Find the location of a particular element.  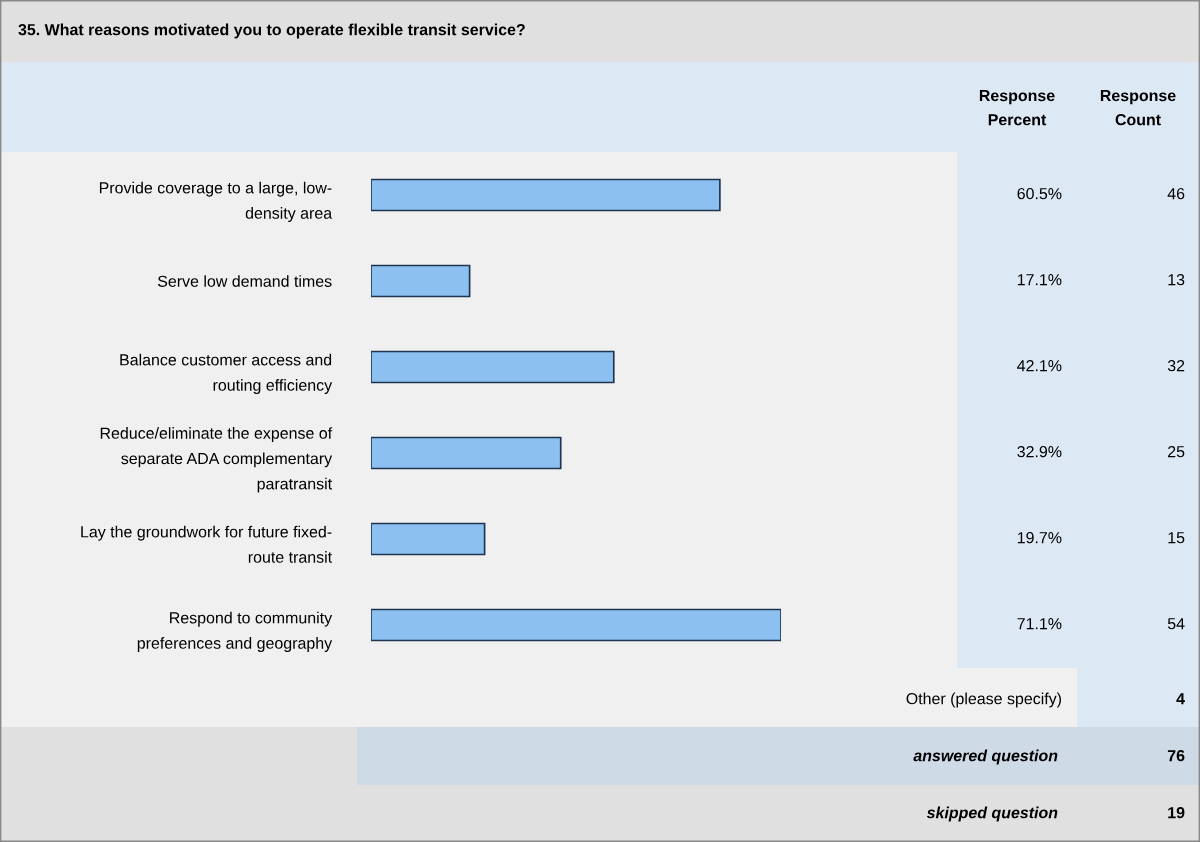

y-tick-label: Respond to community preferences and geography is located at coordinates (235, 631).